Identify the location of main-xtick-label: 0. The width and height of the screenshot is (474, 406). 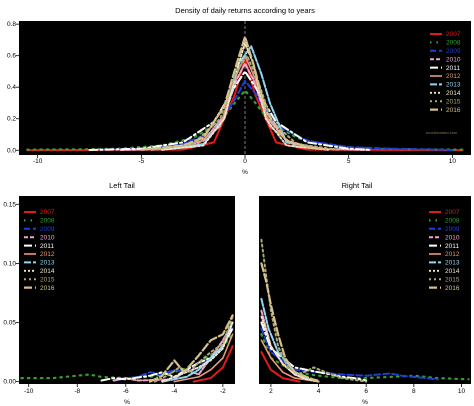
(245, 161).